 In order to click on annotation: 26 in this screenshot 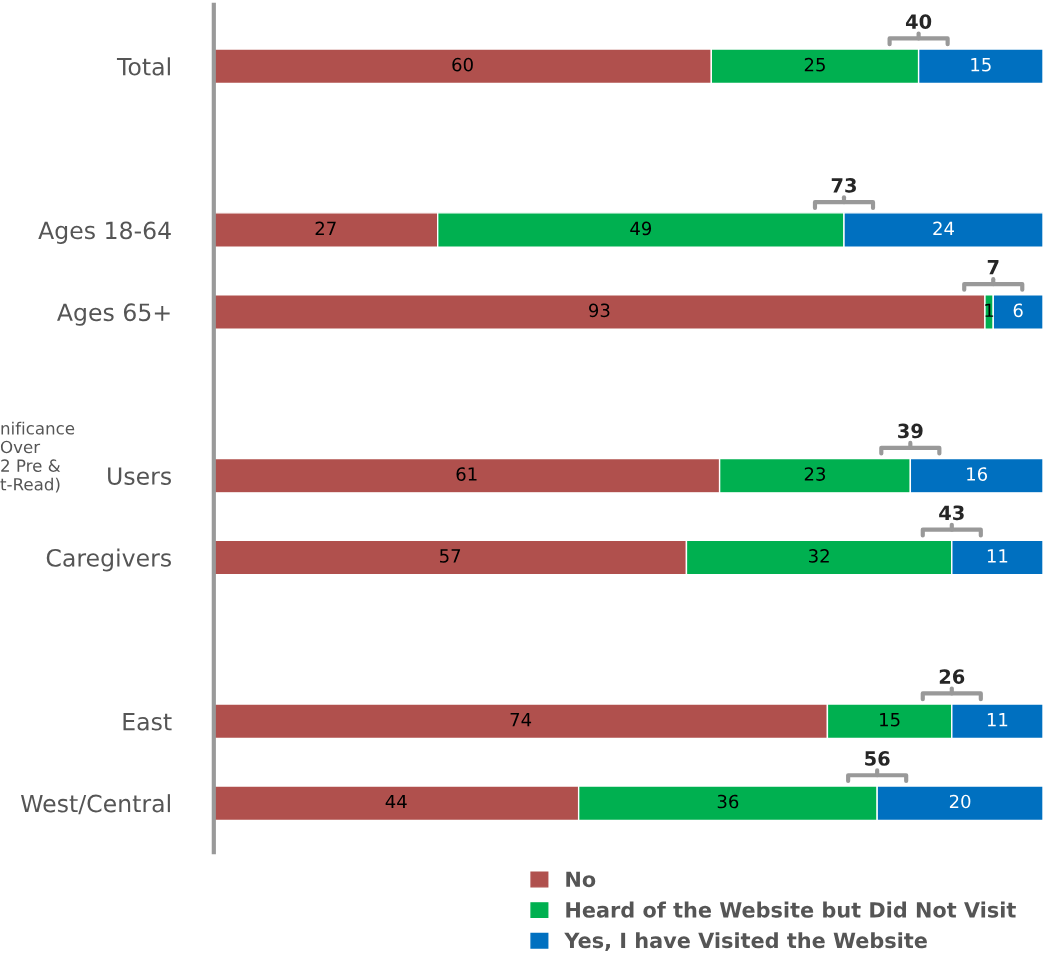, I will do `click(952, 676)`.